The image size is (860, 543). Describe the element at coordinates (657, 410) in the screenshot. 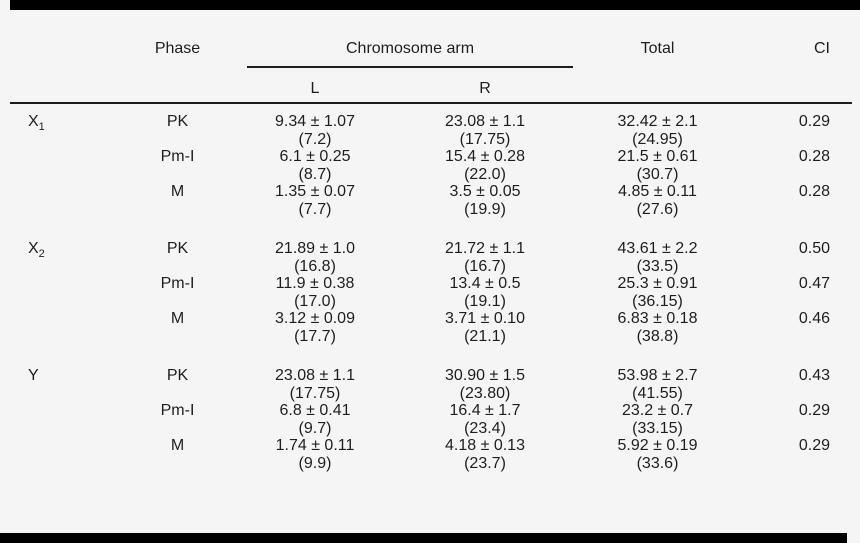

I see `total-value: 23.2 ± 0.7` at that location.